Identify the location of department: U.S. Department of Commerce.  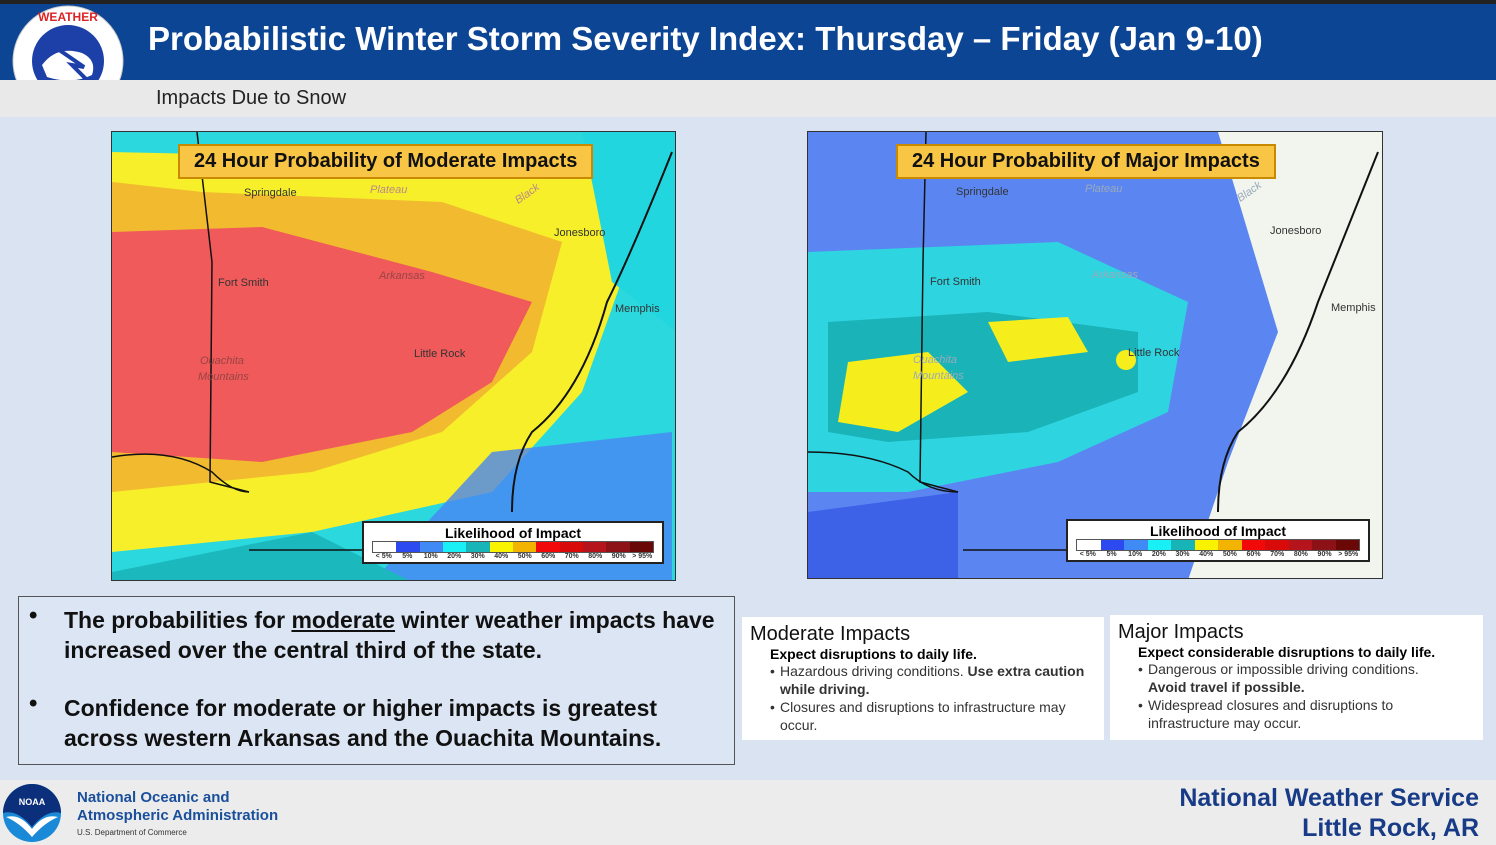
(132, 832).